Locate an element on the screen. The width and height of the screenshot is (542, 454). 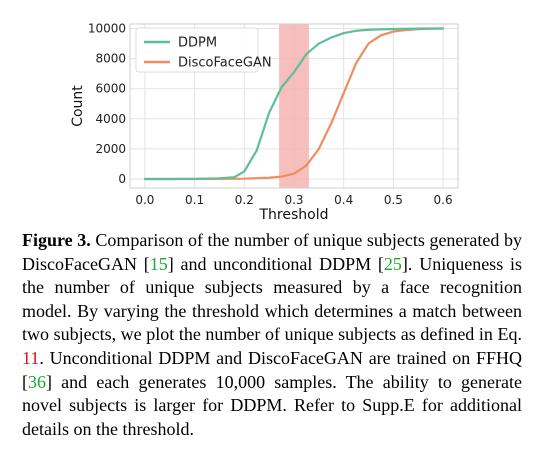
x-axis-title: Threshold is located at coordinates (294, 215).